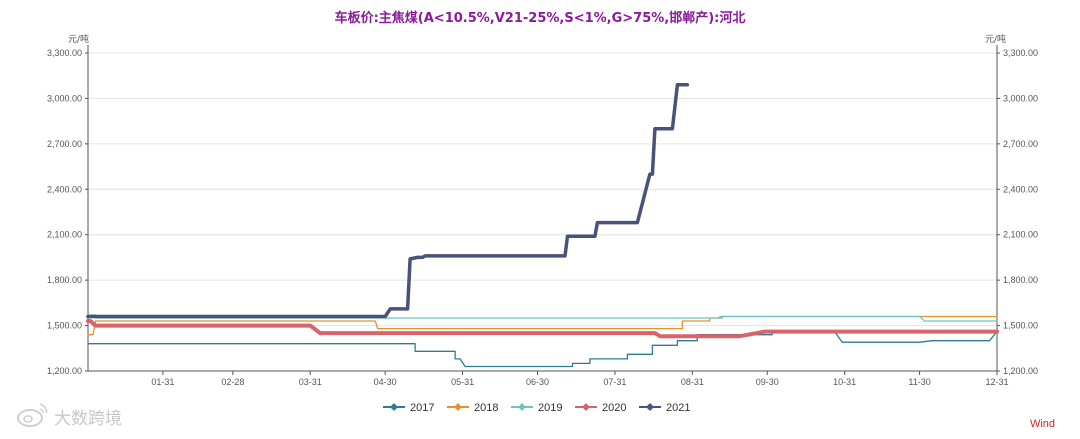 This screenshot has width=1080, height=439. Describe the element at coordinates (64, 235) in the screenshot. I see `y-tick-label-left: 2,100.00` at that location.